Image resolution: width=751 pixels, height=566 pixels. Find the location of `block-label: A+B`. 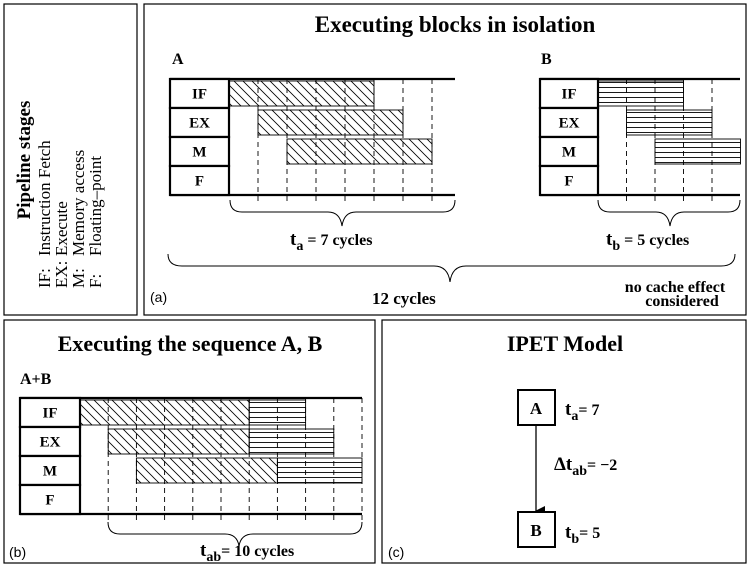

block-label: A+B is located at coordinates (36, 379).